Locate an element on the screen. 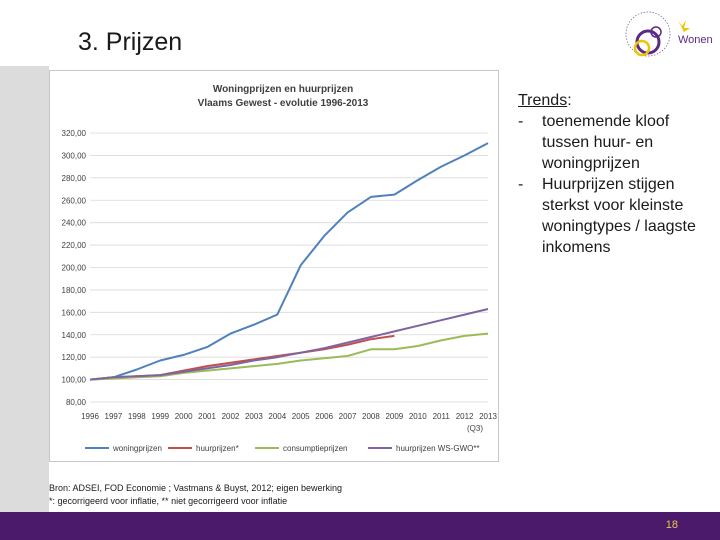 The image size is (720, 540). y-tick-label: 300,00 is located at coordinates (74, 155).